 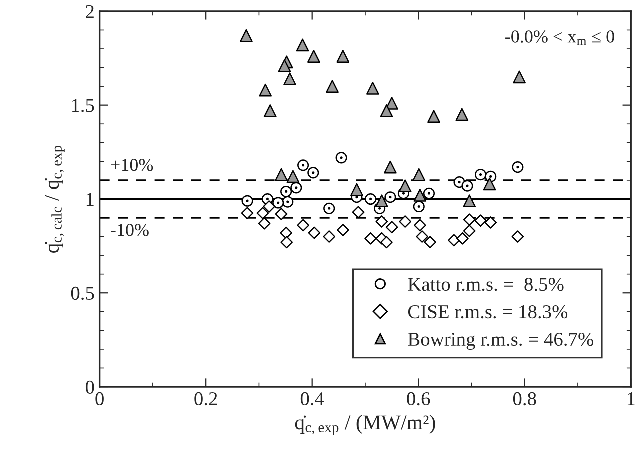 I want to click on annotation: -0.0% < x$_{m}$ ≤ 0, so click(x=560, y=38).